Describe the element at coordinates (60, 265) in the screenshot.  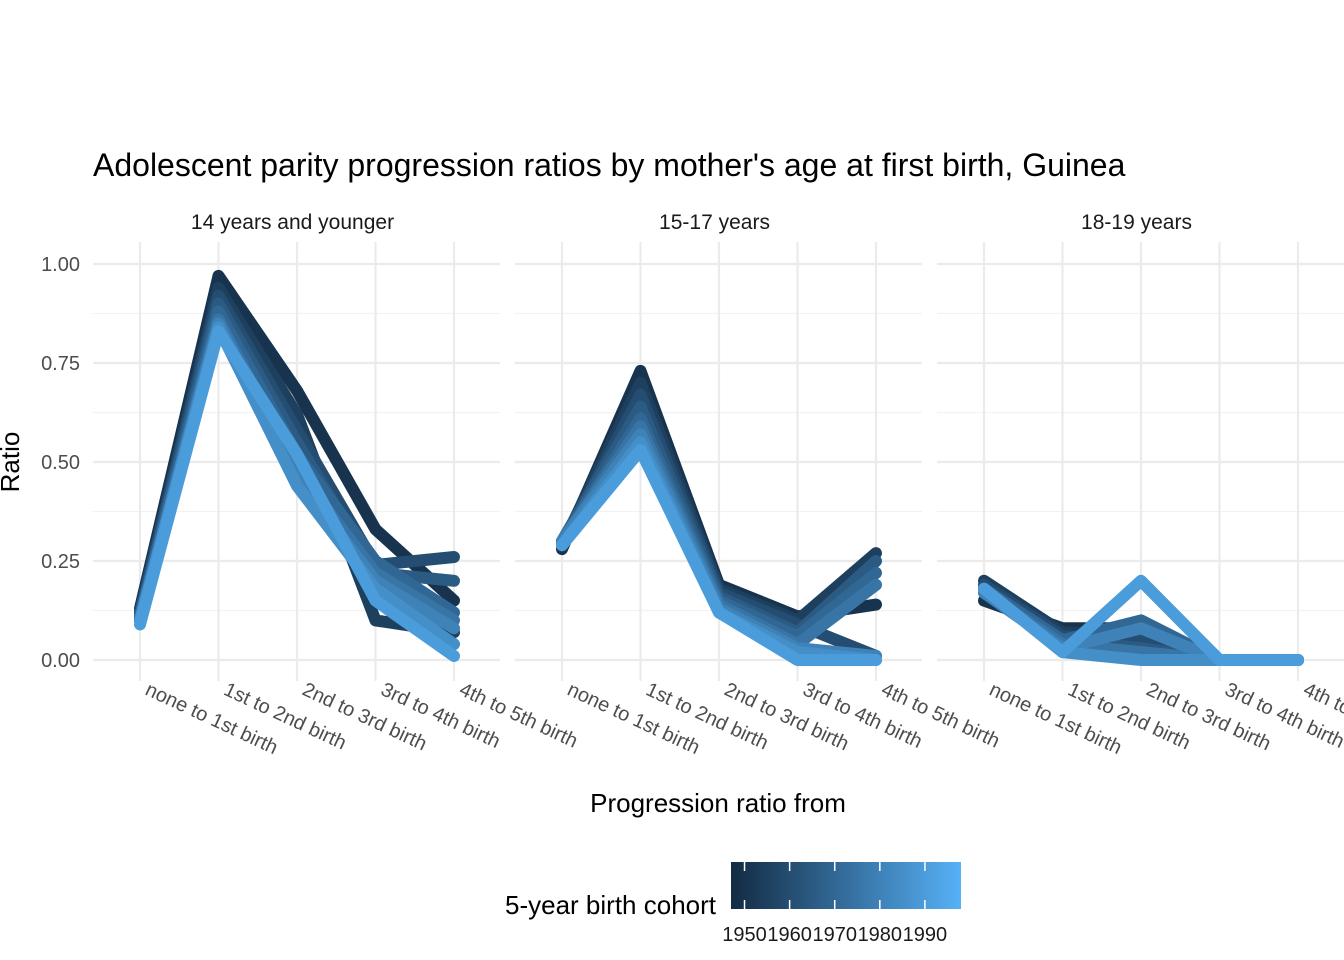
I see `y-tick-label: 1.00` at that location.